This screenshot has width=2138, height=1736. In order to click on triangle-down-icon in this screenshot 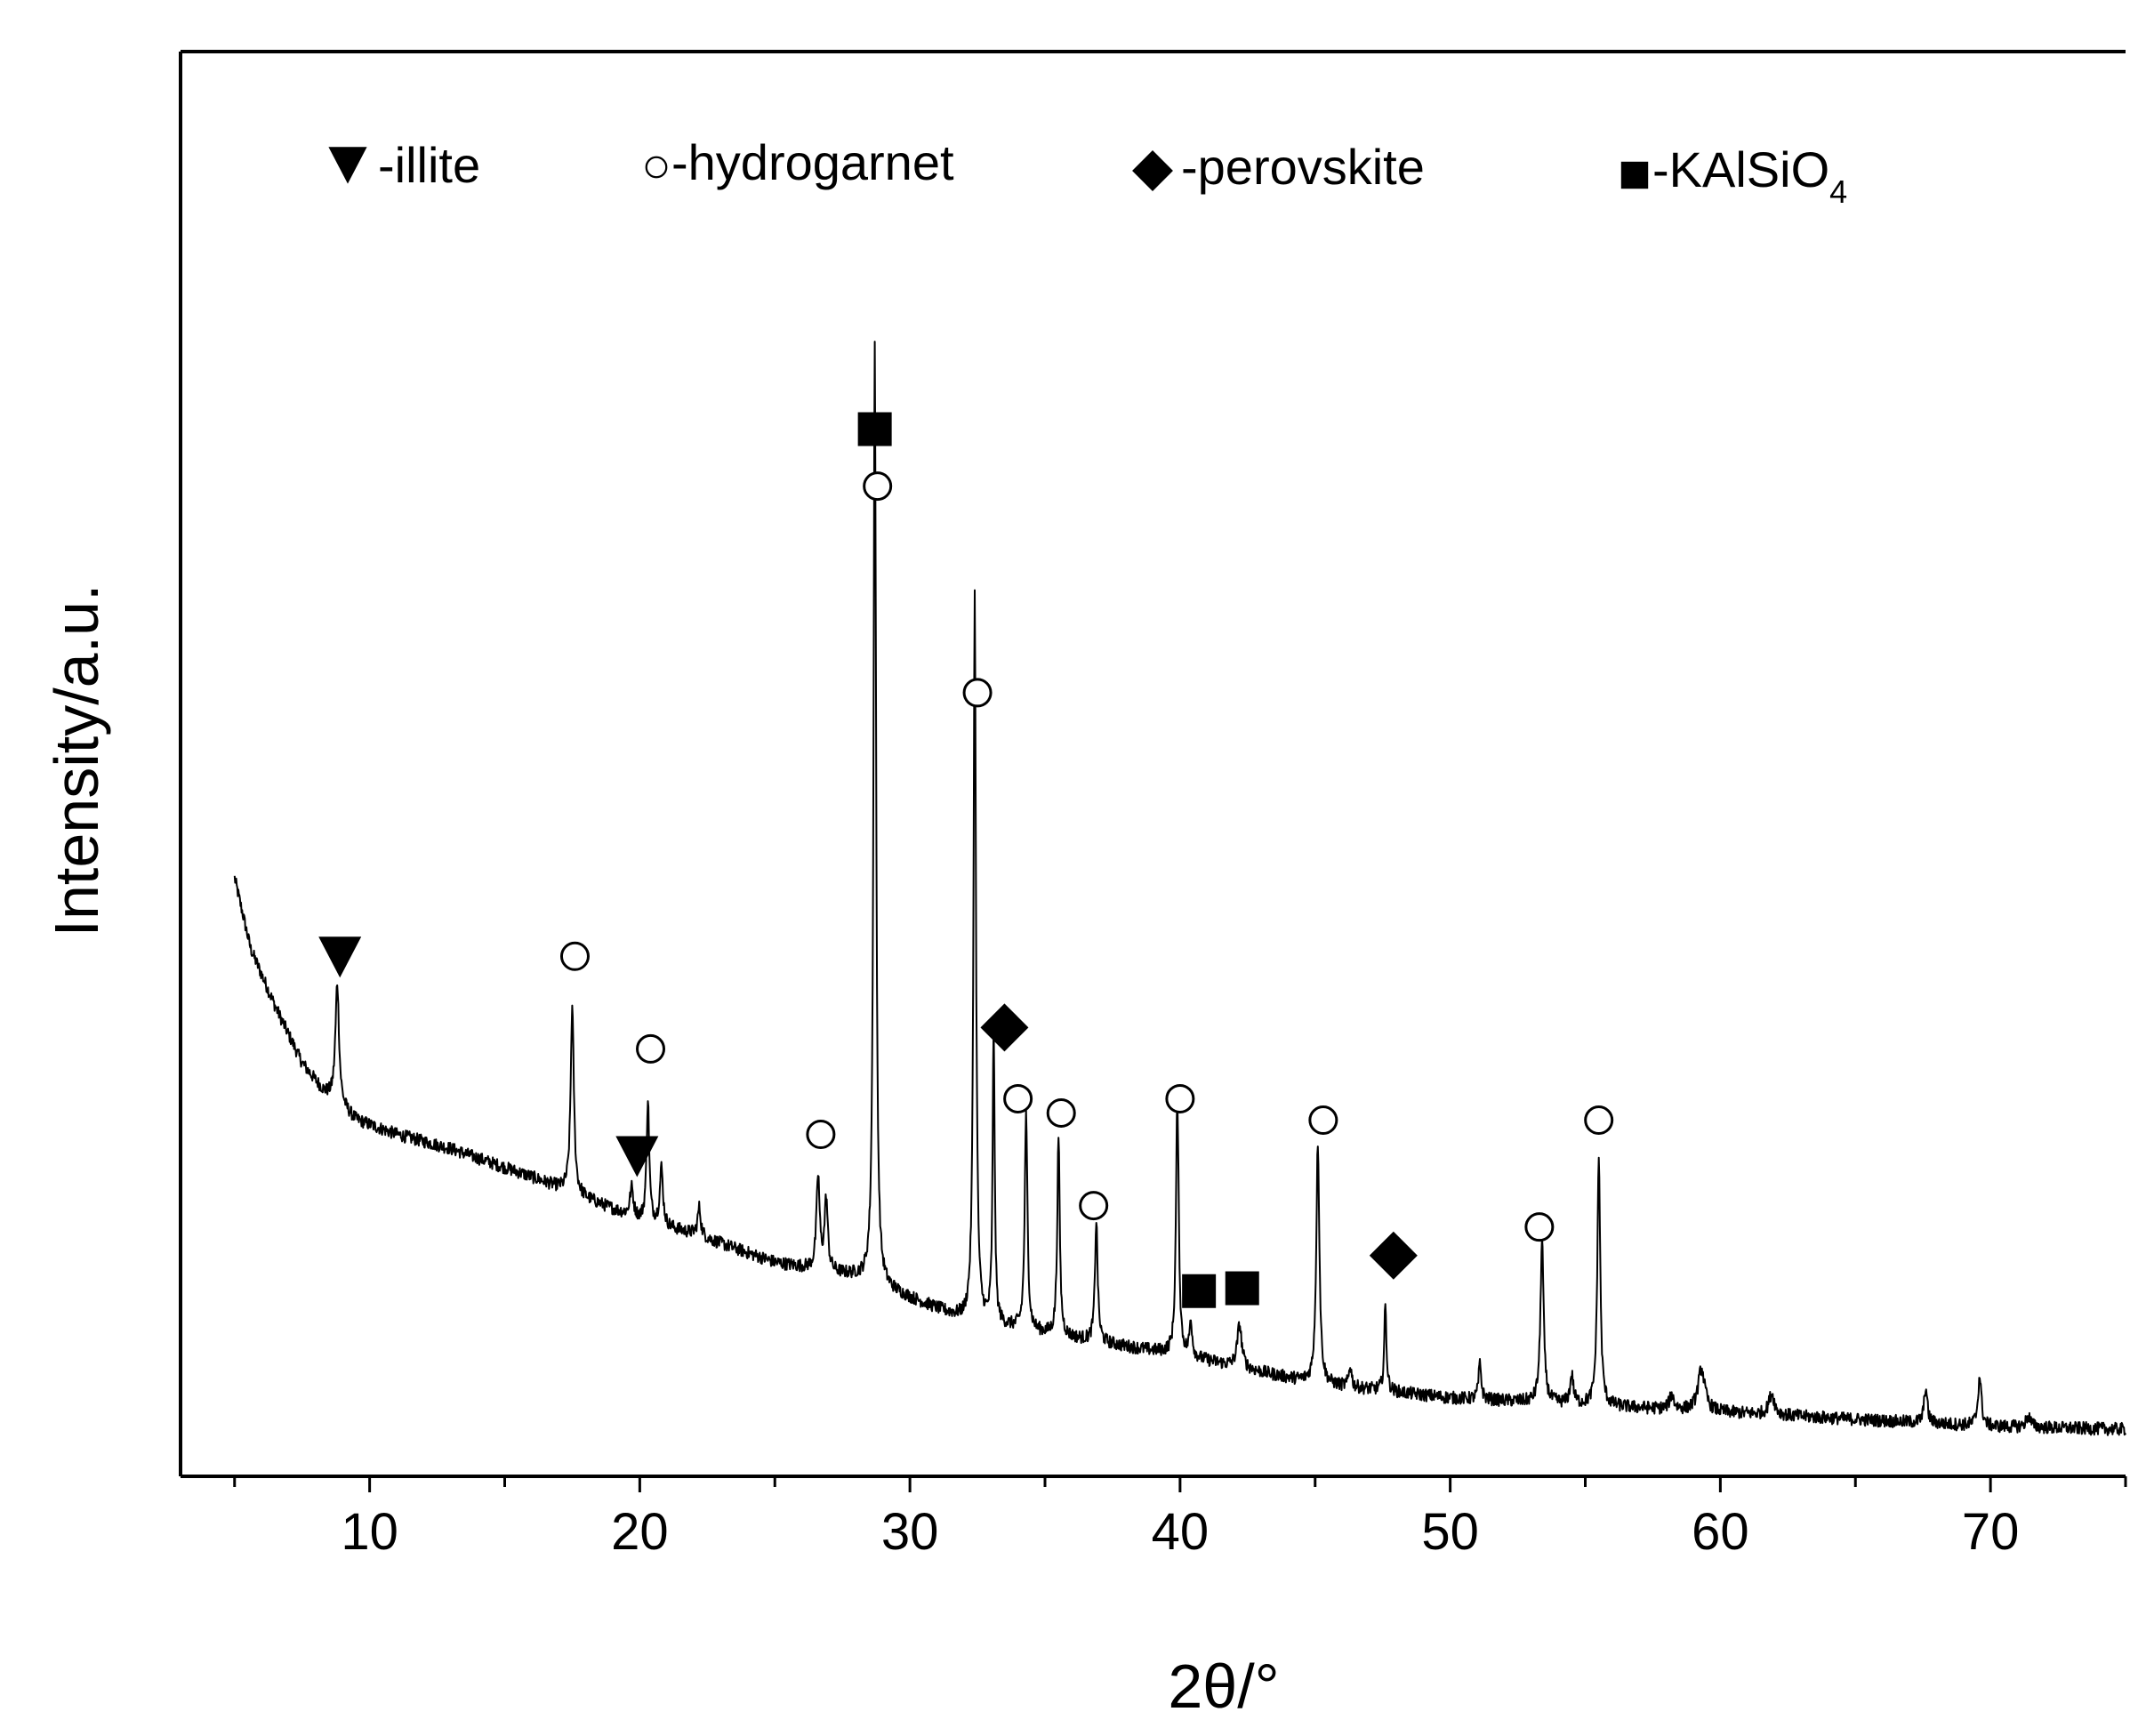, I will do `click(347, 165)`.